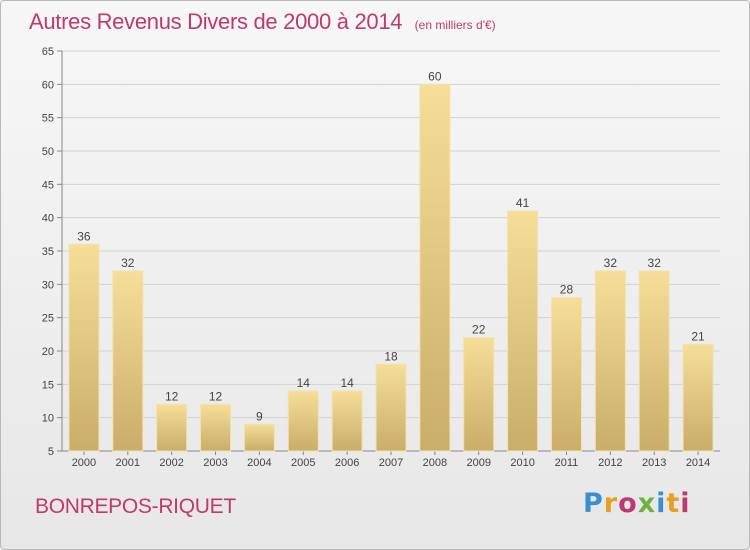 The height and width of the screenshot is (550, 750). Describe the element at coordinates (128, 263) in the screenshot. I see `data-label-2001: 32` at that location.